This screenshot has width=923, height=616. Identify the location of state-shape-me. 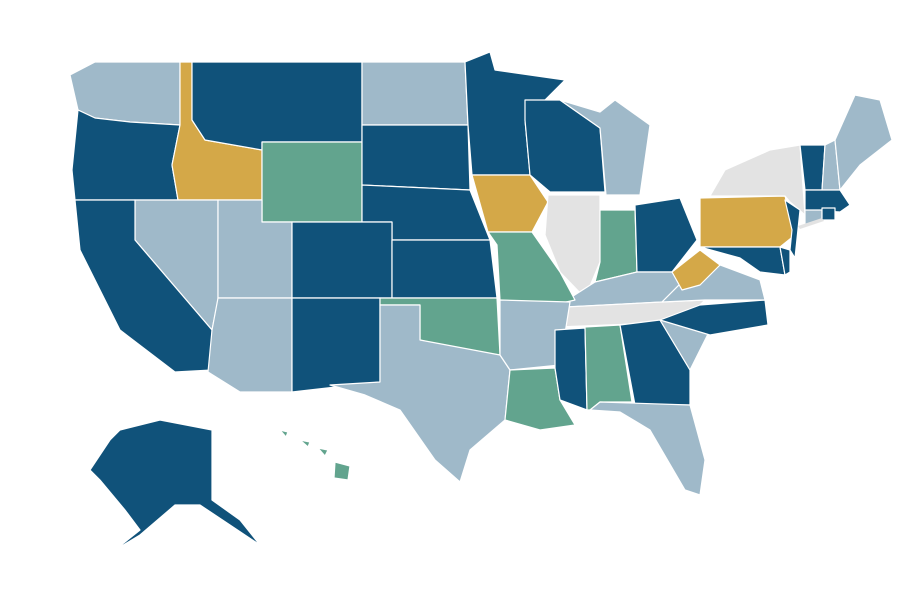
(863, 142).